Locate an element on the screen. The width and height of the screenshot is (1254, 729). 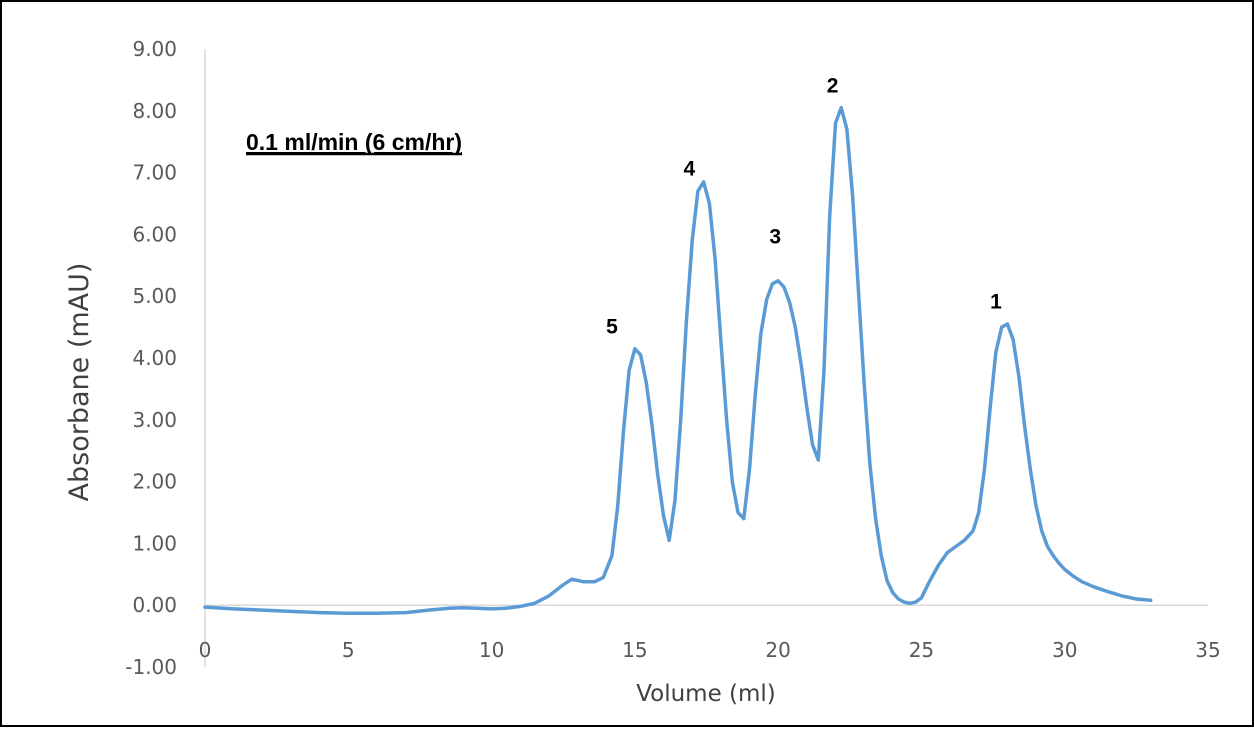
flow-rate-annotation: 0.1 ml/min (6 cm/hr) is located at coordinates (354, 142).